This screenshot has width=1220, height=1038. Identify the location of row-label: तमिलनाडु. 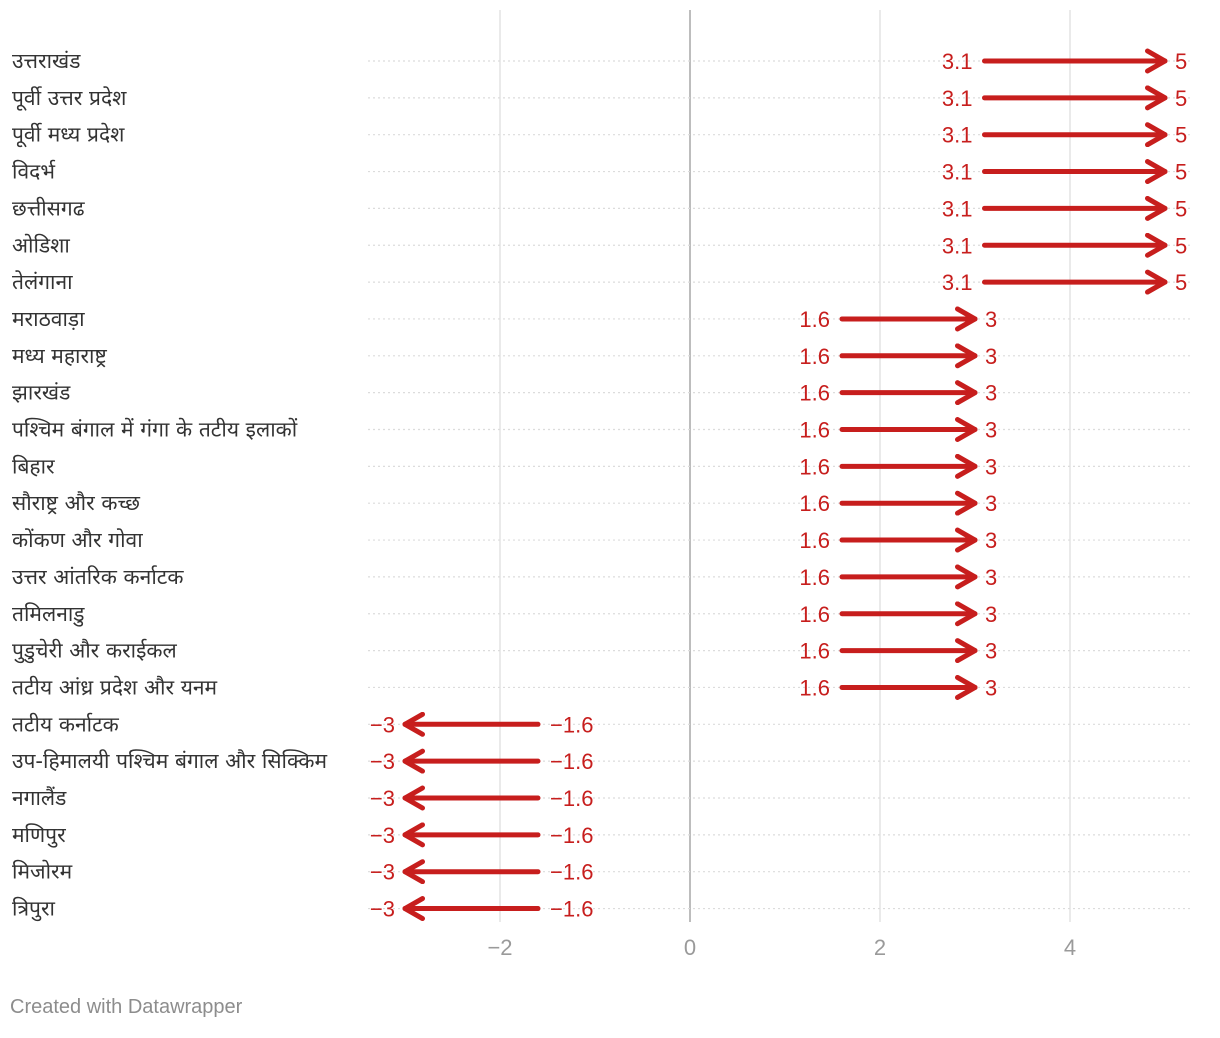
(48, 614).